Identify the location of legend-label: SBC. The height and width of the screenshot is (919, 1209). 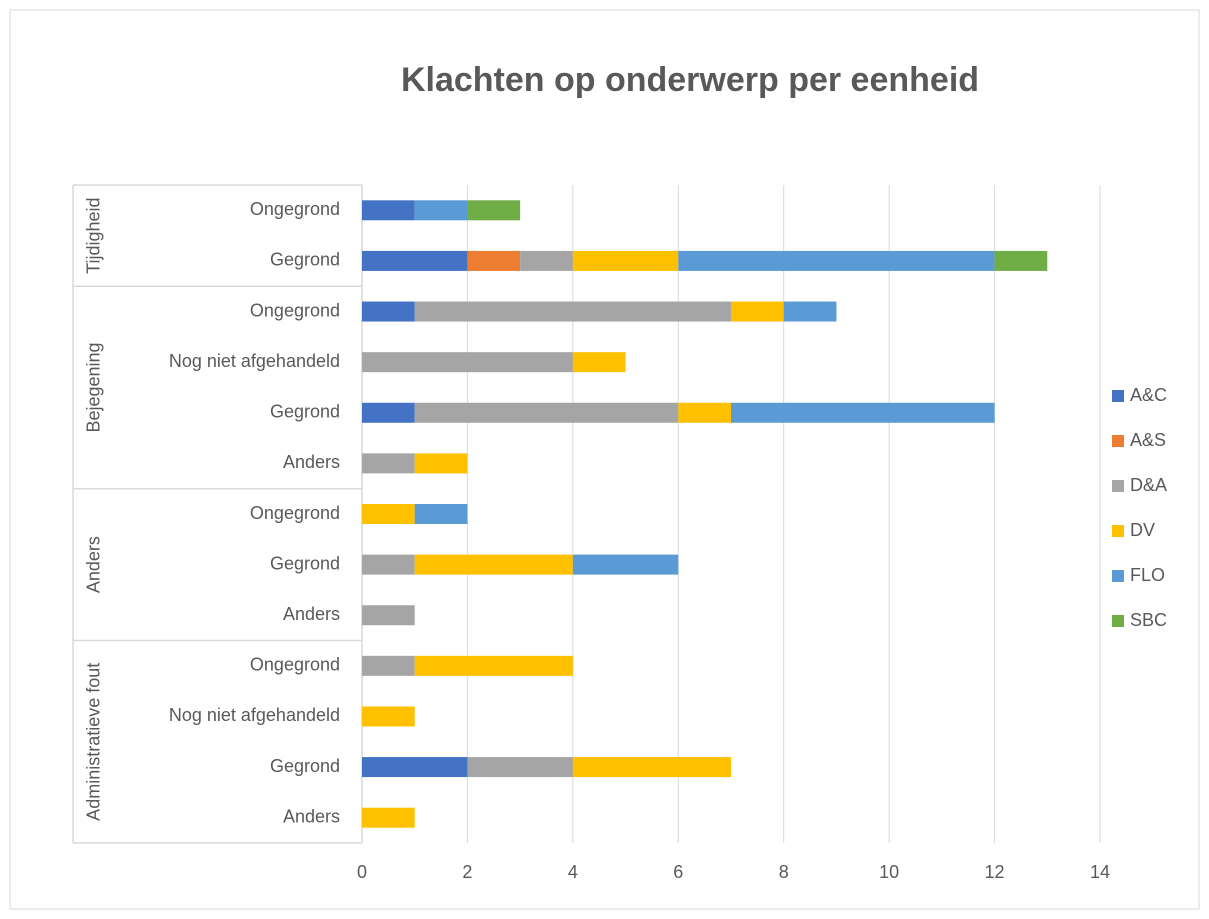
(1148, 620).